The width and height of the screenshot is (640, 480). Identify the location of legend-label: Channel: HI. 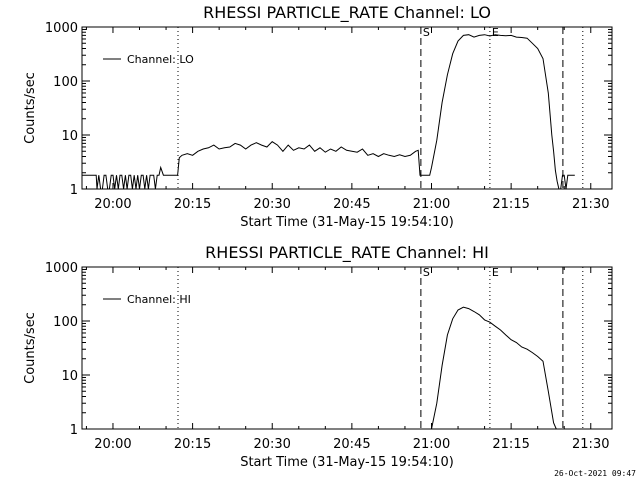
(159, 299).